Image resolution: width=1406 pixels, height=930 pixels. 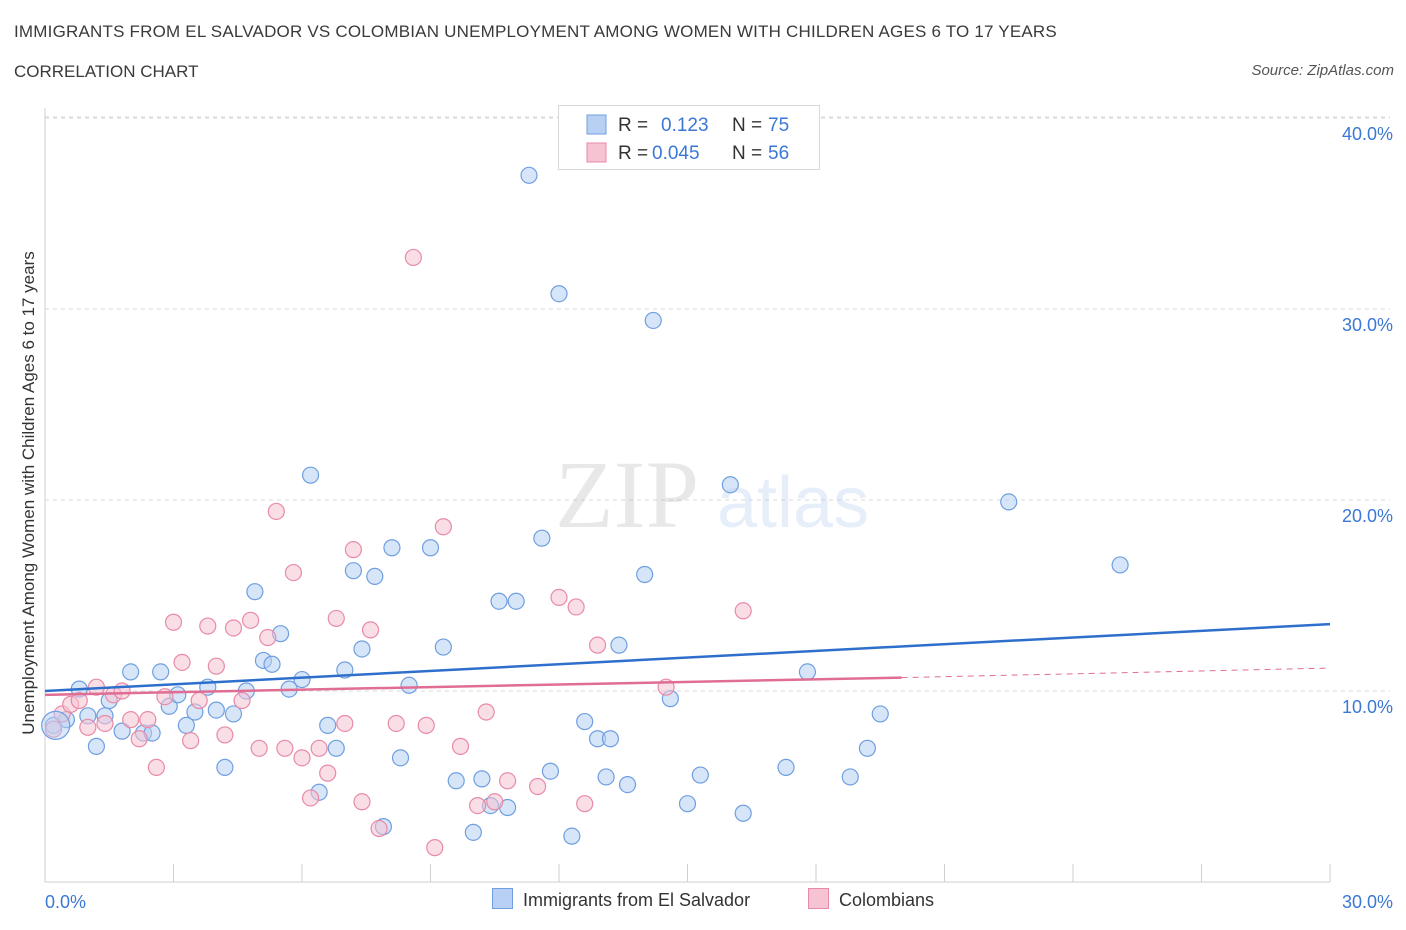 What do you see at coordinates (65, 902) in the screenshot?
I see `x-tick-label: 0.0%` at bounding box center [65, 902].